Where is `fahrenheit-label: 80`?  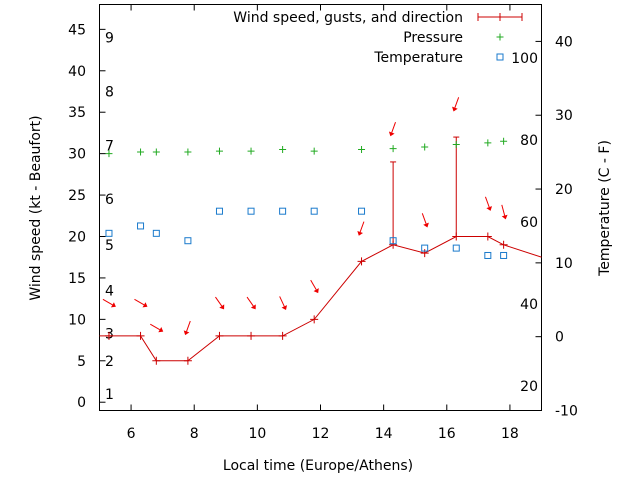
fahrenheit-label: 80 is located at coordinates (529, 141).